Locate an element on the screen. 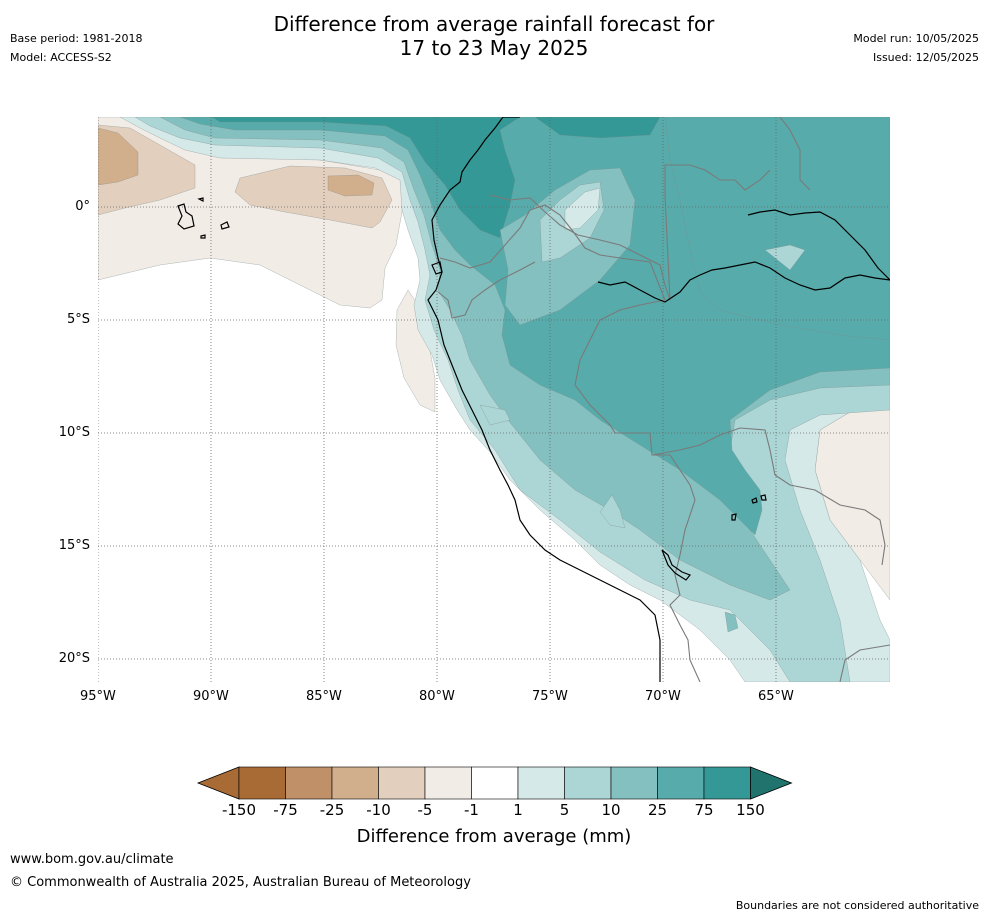 This screenshot has width=988, height=919. galapagos-santa-cruz is located at coordinates (225, 225).